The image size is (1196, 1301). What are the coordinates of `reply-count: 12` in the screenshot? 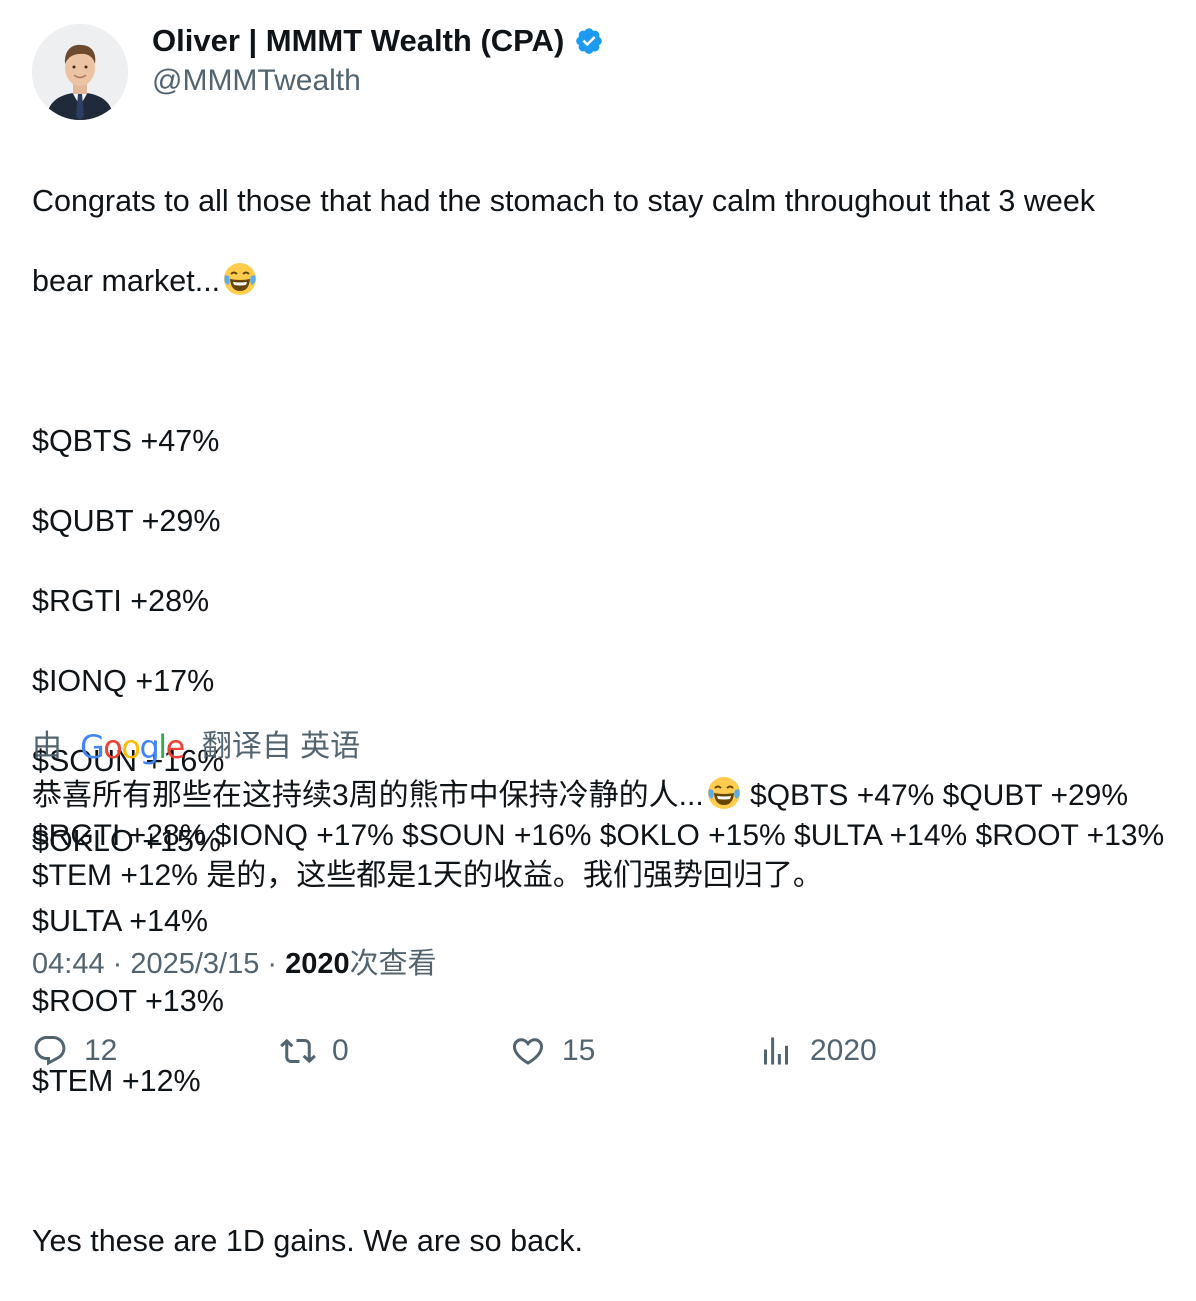 It's located at (101, 1050).